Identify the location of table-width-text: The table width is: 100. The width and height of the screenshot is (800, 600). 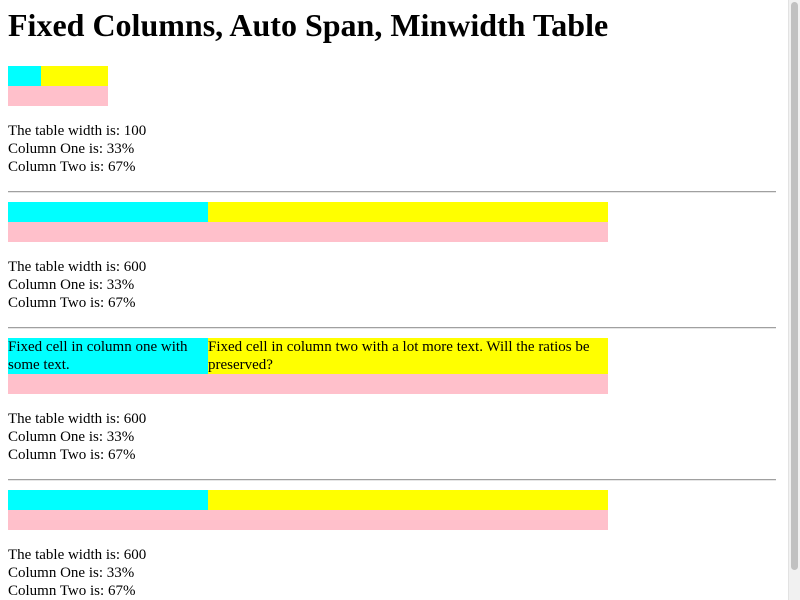
(77, 131).